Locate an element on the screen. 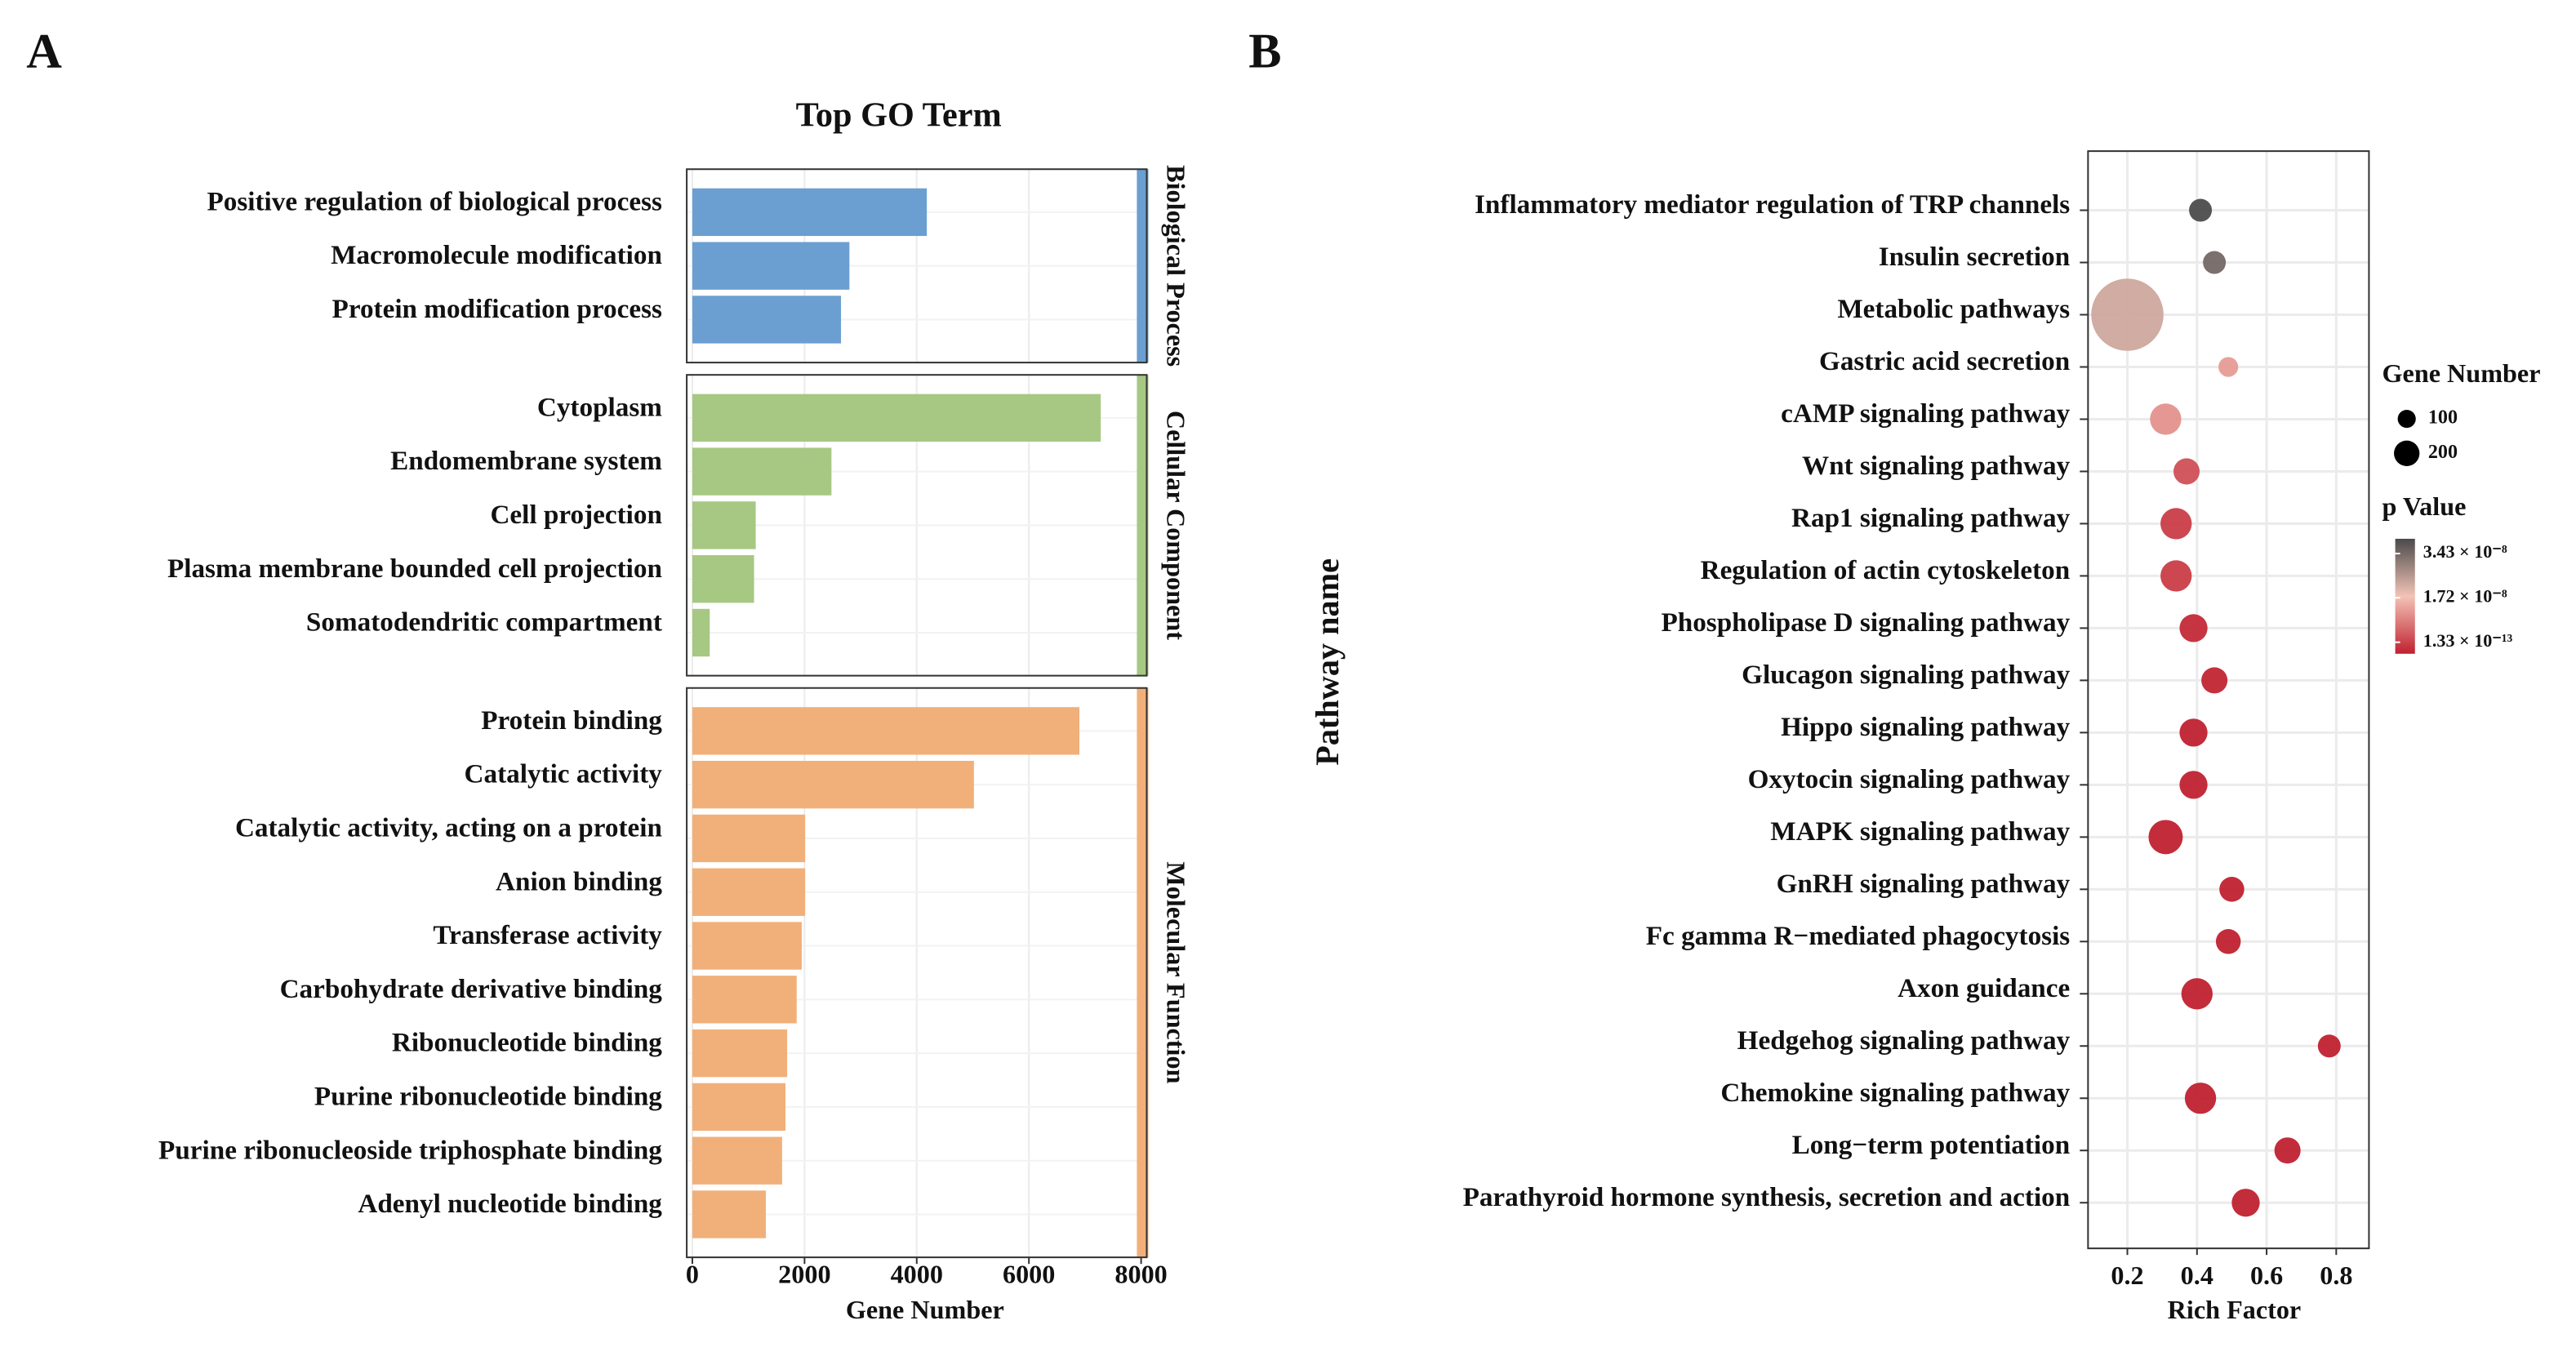 This screenshot has height=1365, width=2576. category-label: Plasma membrane bounded cell projection is located at coordinates (414, 569).